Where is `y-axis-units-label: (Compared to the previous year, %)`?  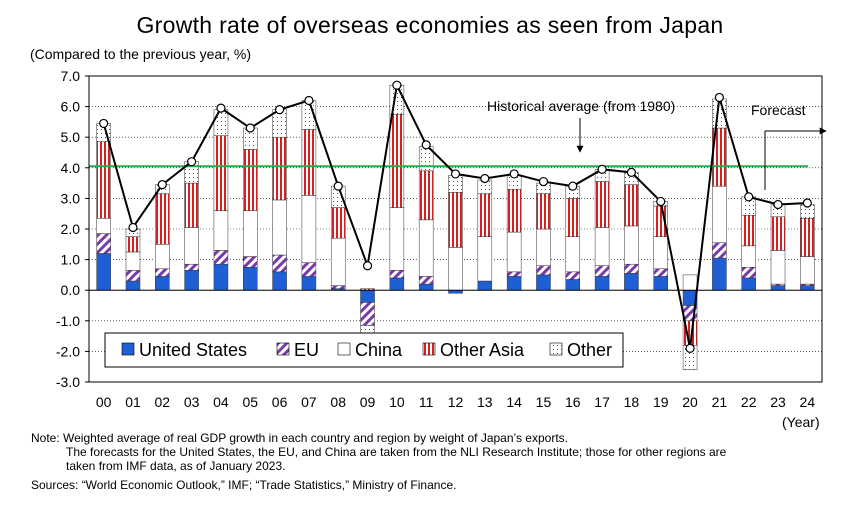 y-axis-units-label: (Compared to the previous year, %) is located at coordinates (140, 54).